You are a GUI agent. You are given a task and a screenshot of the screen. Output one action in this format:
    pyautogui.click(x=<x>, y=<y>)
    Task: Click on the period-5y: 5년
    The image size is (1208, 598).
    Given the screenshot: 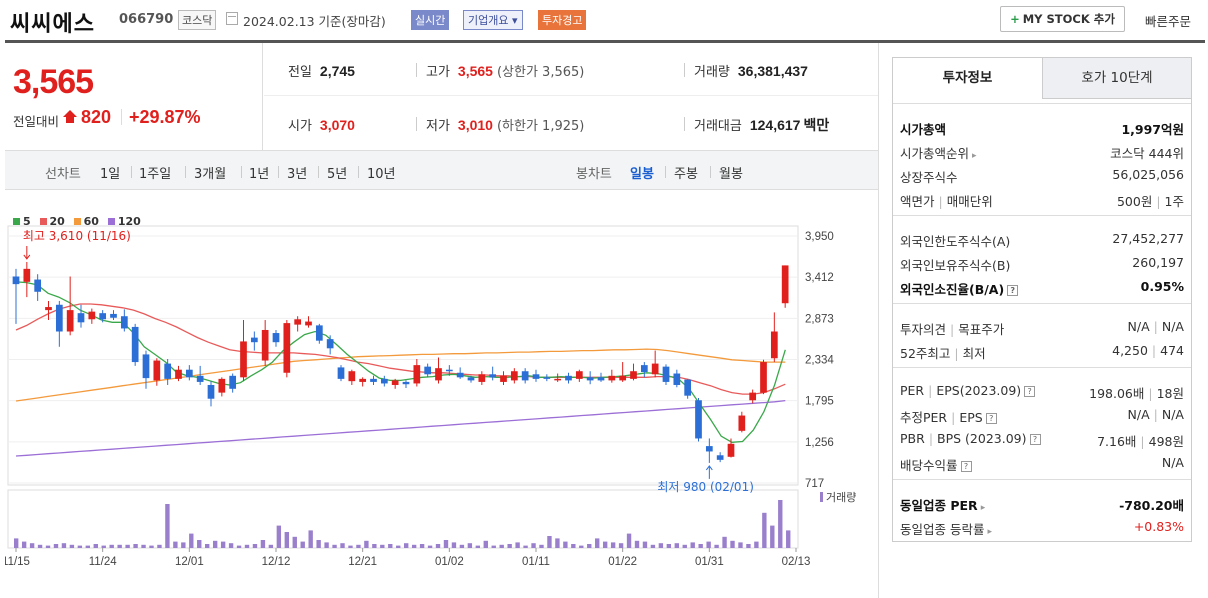 What is the action you would take?
    pyautogui.click(x=337, y=174)
    